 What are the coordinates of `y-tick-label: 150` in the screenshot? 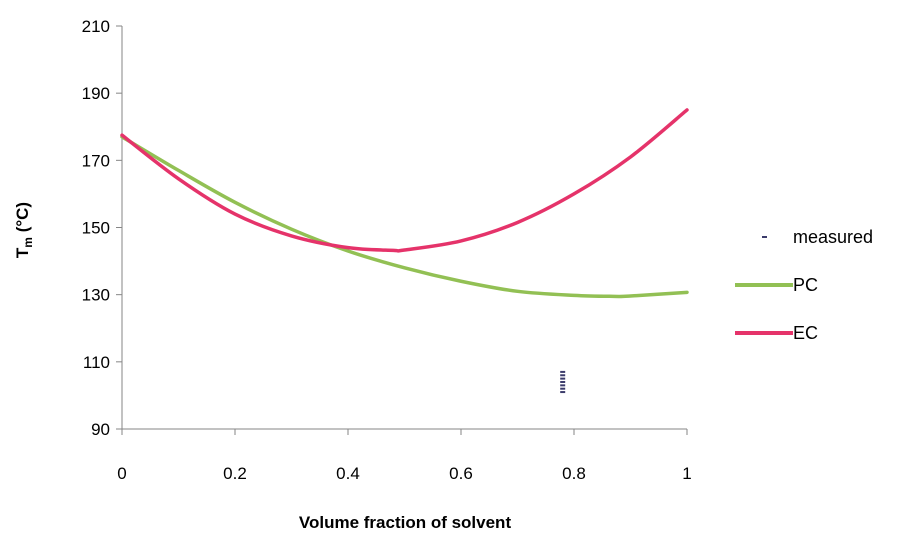 It's located at (96, 228).